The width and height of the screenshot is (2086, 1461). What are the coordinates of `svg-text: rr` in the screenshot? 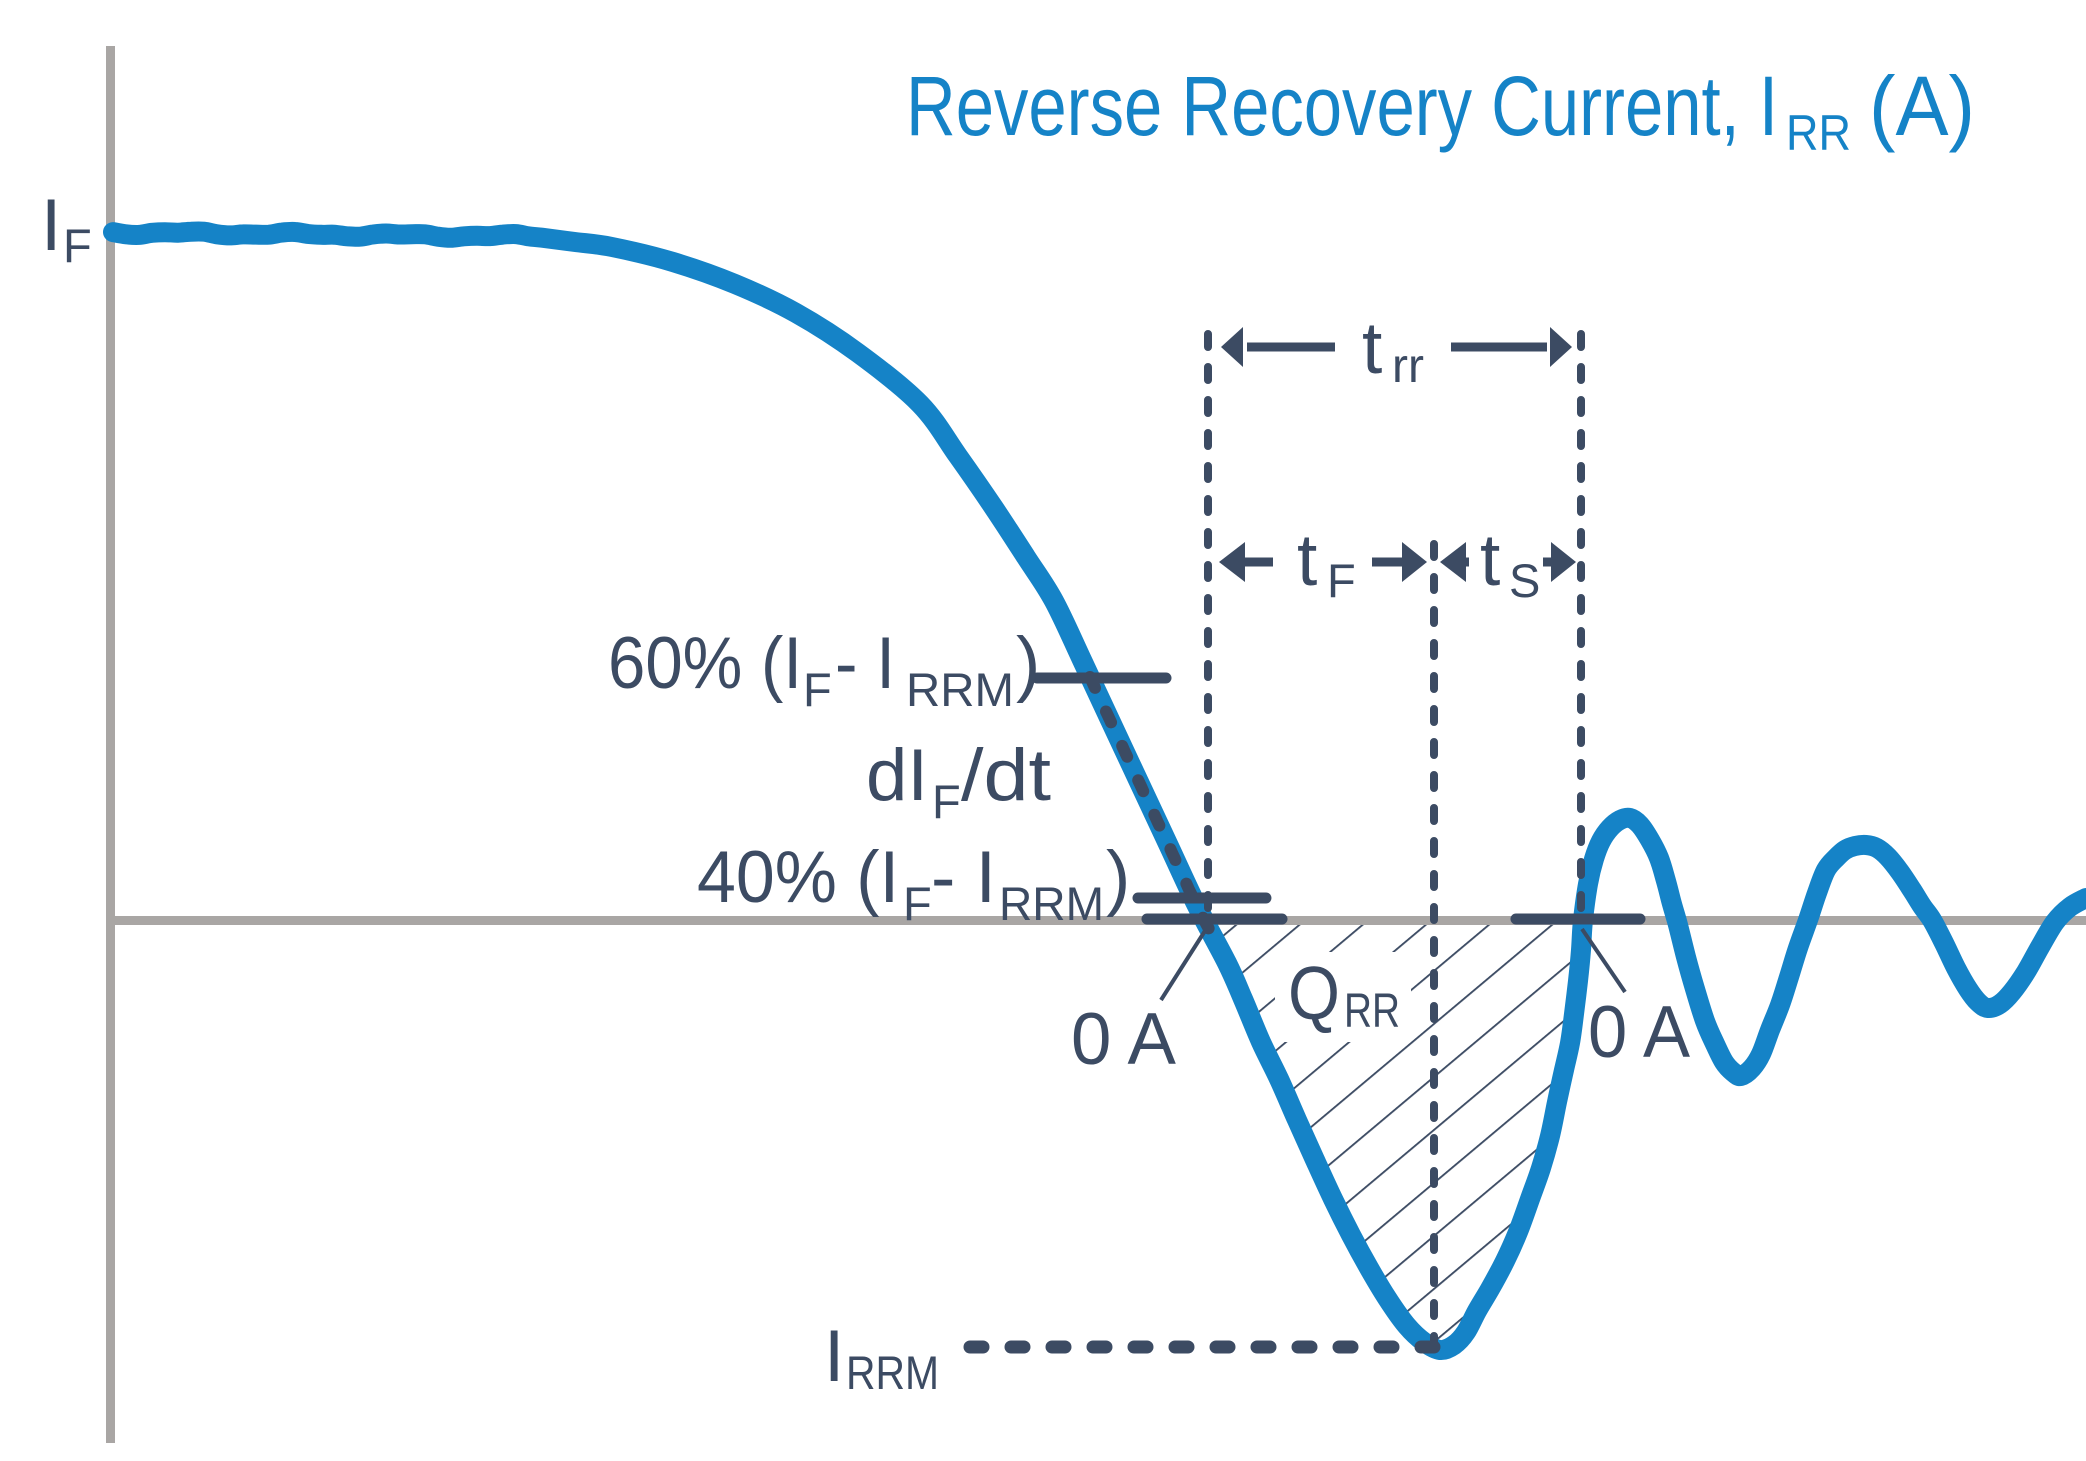 It's located at (1408, 366).